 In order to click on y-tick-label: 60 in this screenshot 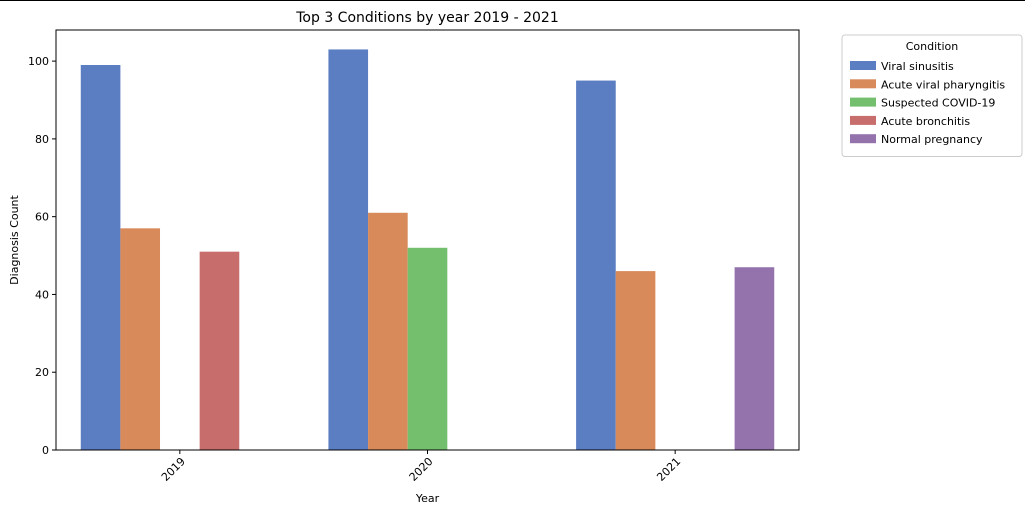, I will do `click(42, 217)`.